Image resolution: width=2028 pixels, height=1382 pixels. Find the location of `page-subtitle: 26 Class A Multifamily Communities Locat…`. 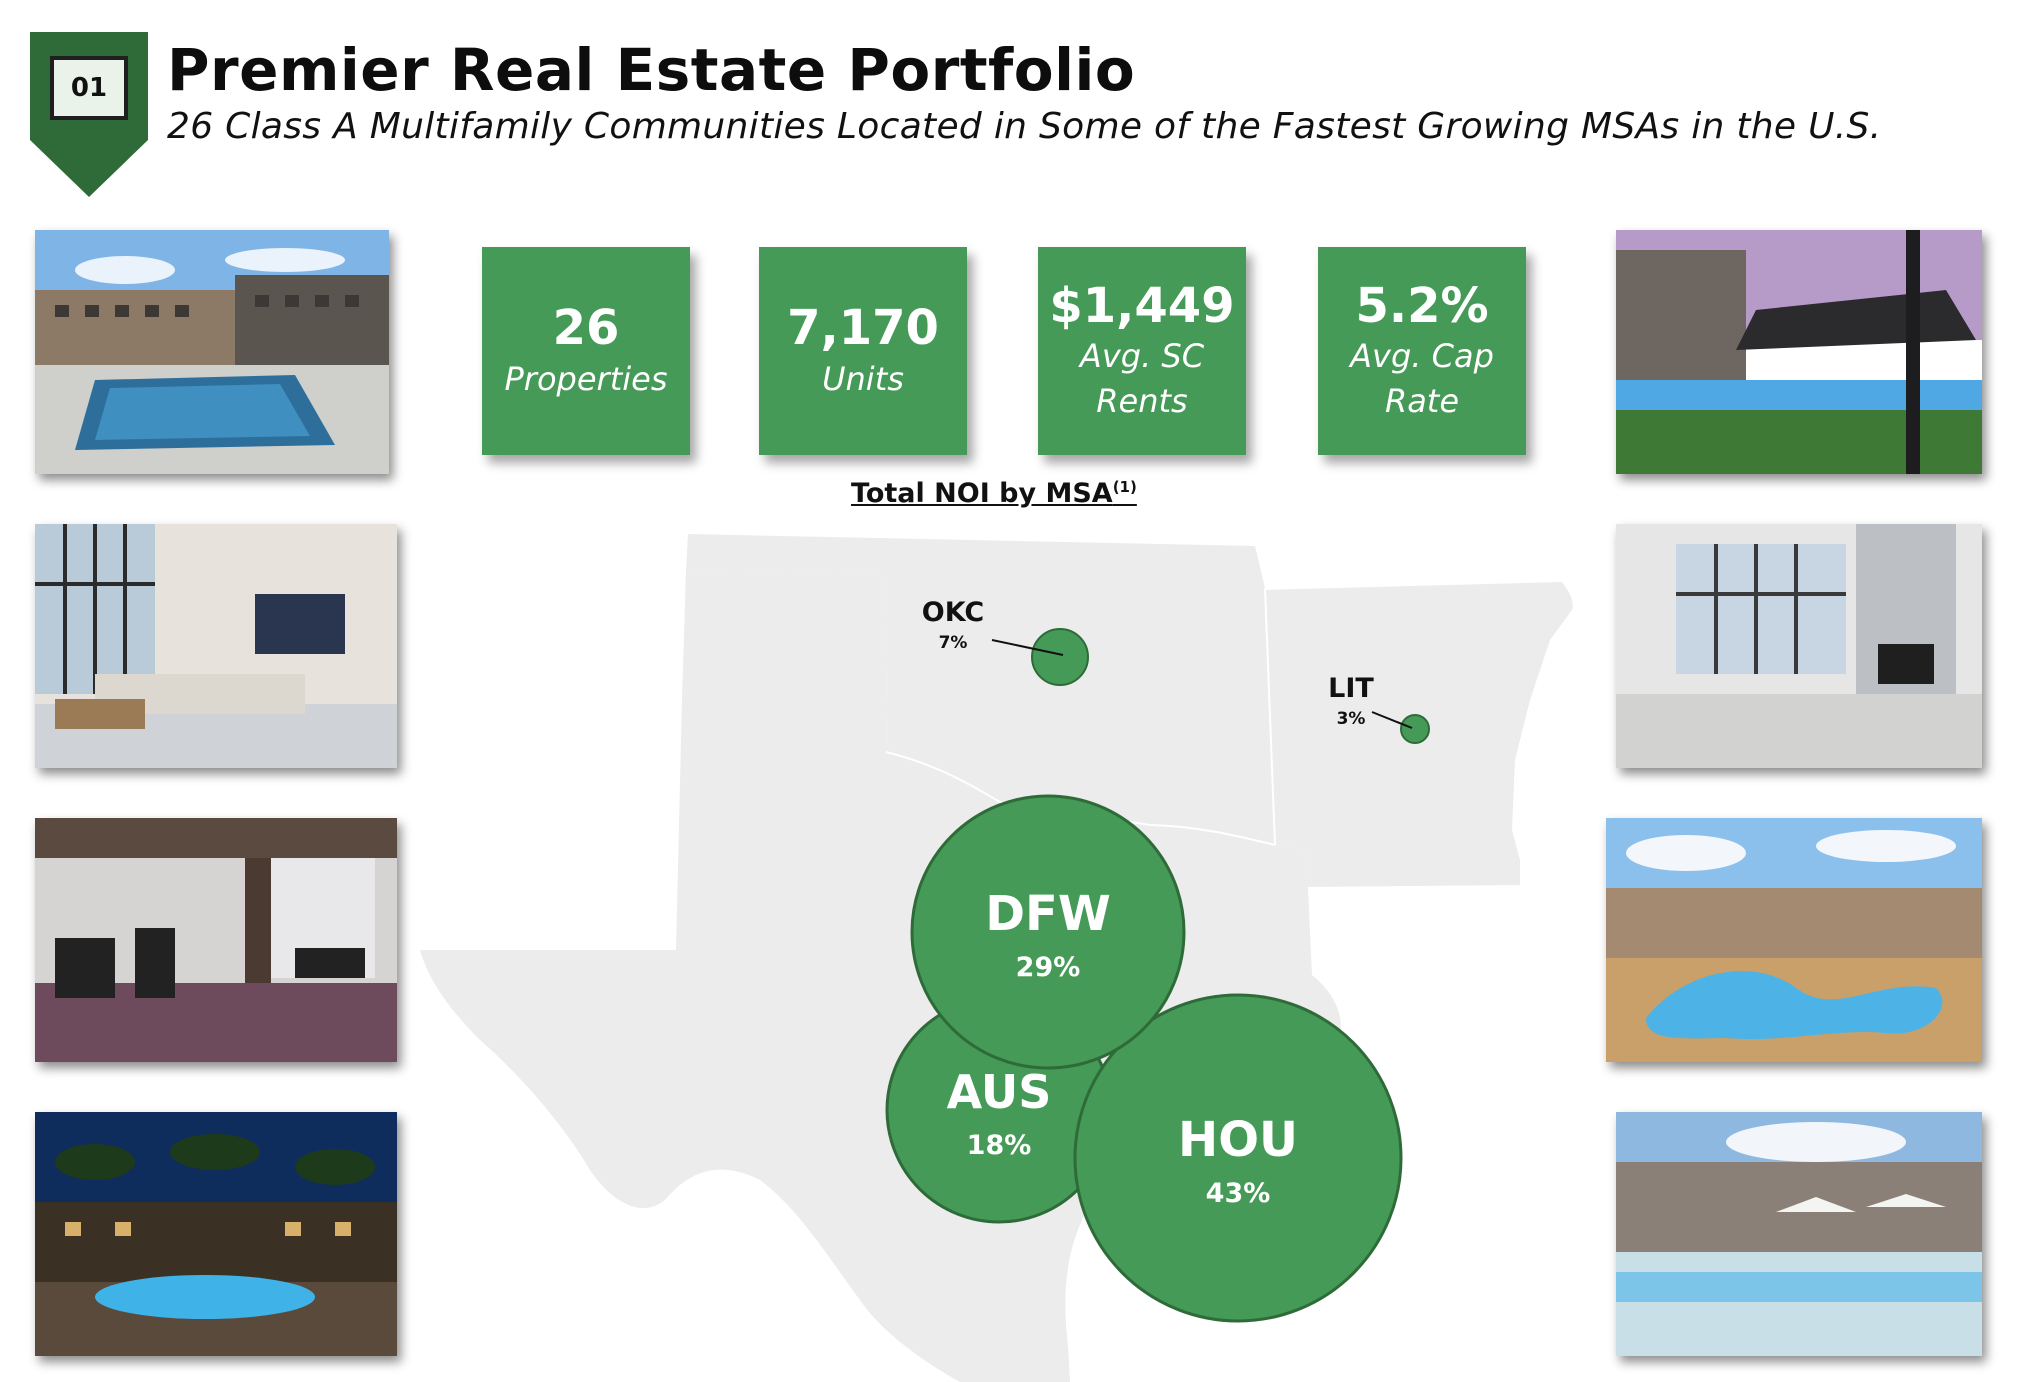

page-subtitle: 26 Class A Multifamily Communities Locat… is located at coordinates (1024, 126).